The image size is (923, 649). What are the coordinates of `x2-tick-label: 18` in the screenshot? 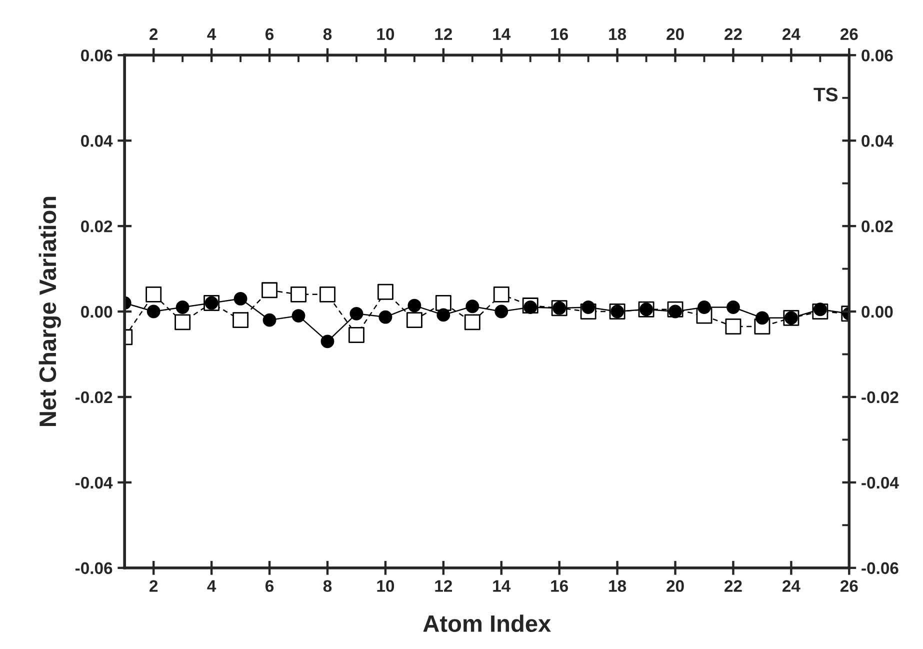 It's located at (617, 34).